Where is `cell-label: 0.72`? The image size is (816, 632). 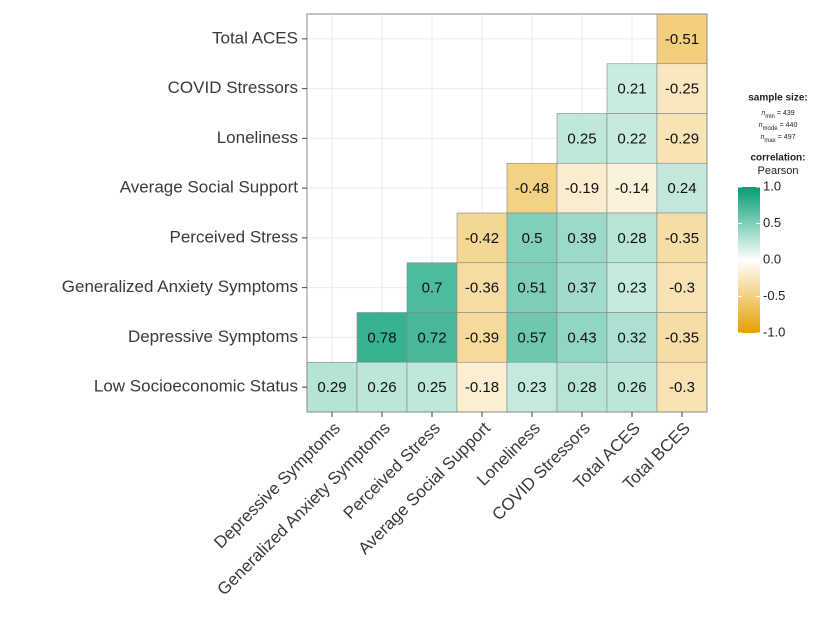
cell-label: 0.72 is located at coordinates (431, 337).